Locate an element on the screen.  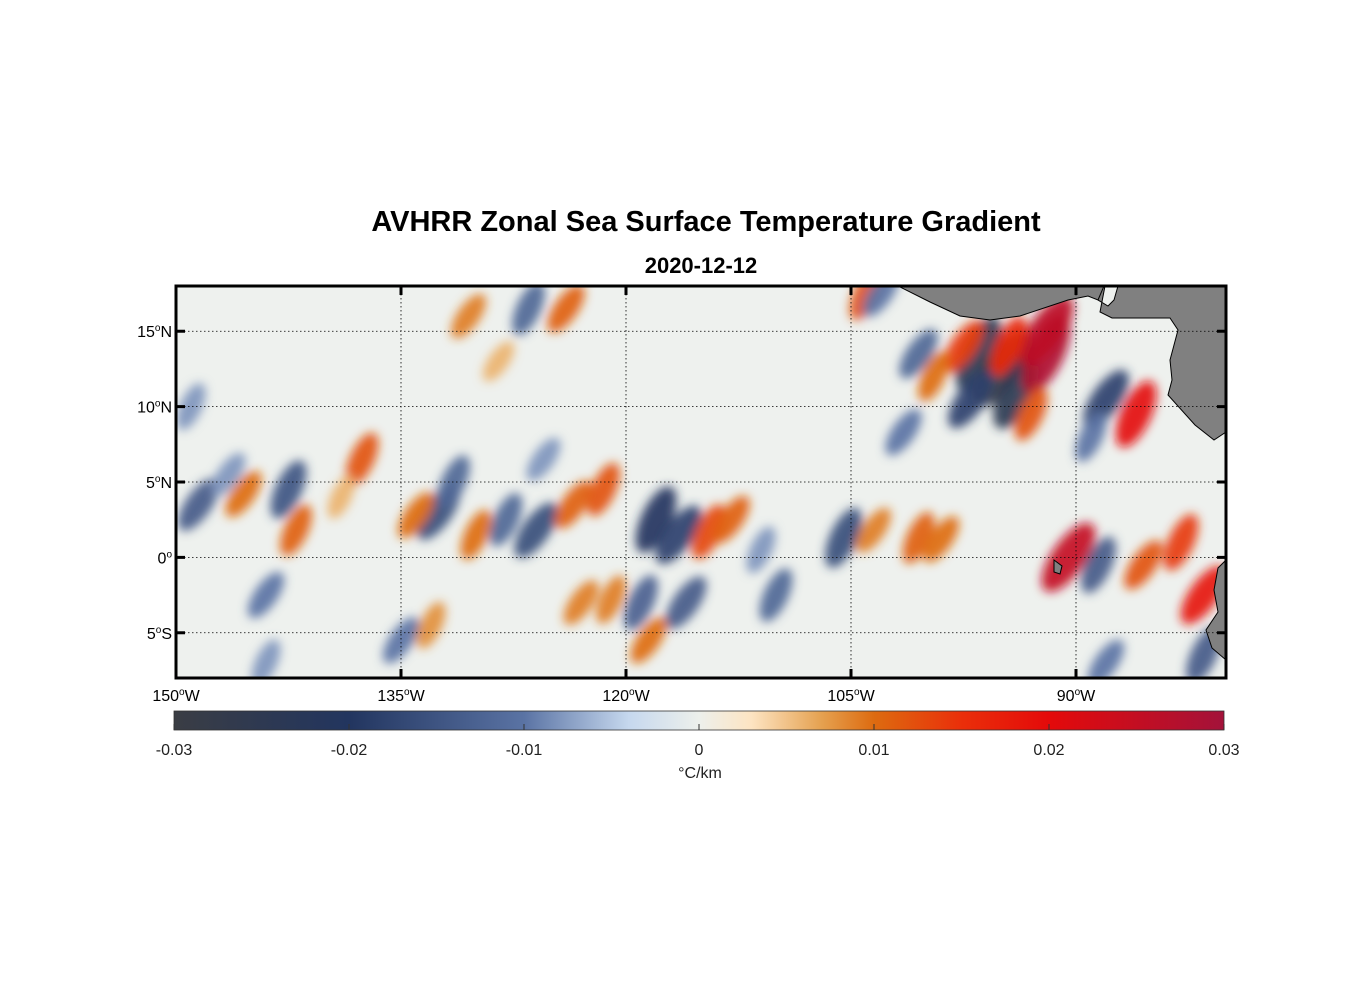
colorbar-tick-label-5: 0.02 is located at coordinates (1048, 750).